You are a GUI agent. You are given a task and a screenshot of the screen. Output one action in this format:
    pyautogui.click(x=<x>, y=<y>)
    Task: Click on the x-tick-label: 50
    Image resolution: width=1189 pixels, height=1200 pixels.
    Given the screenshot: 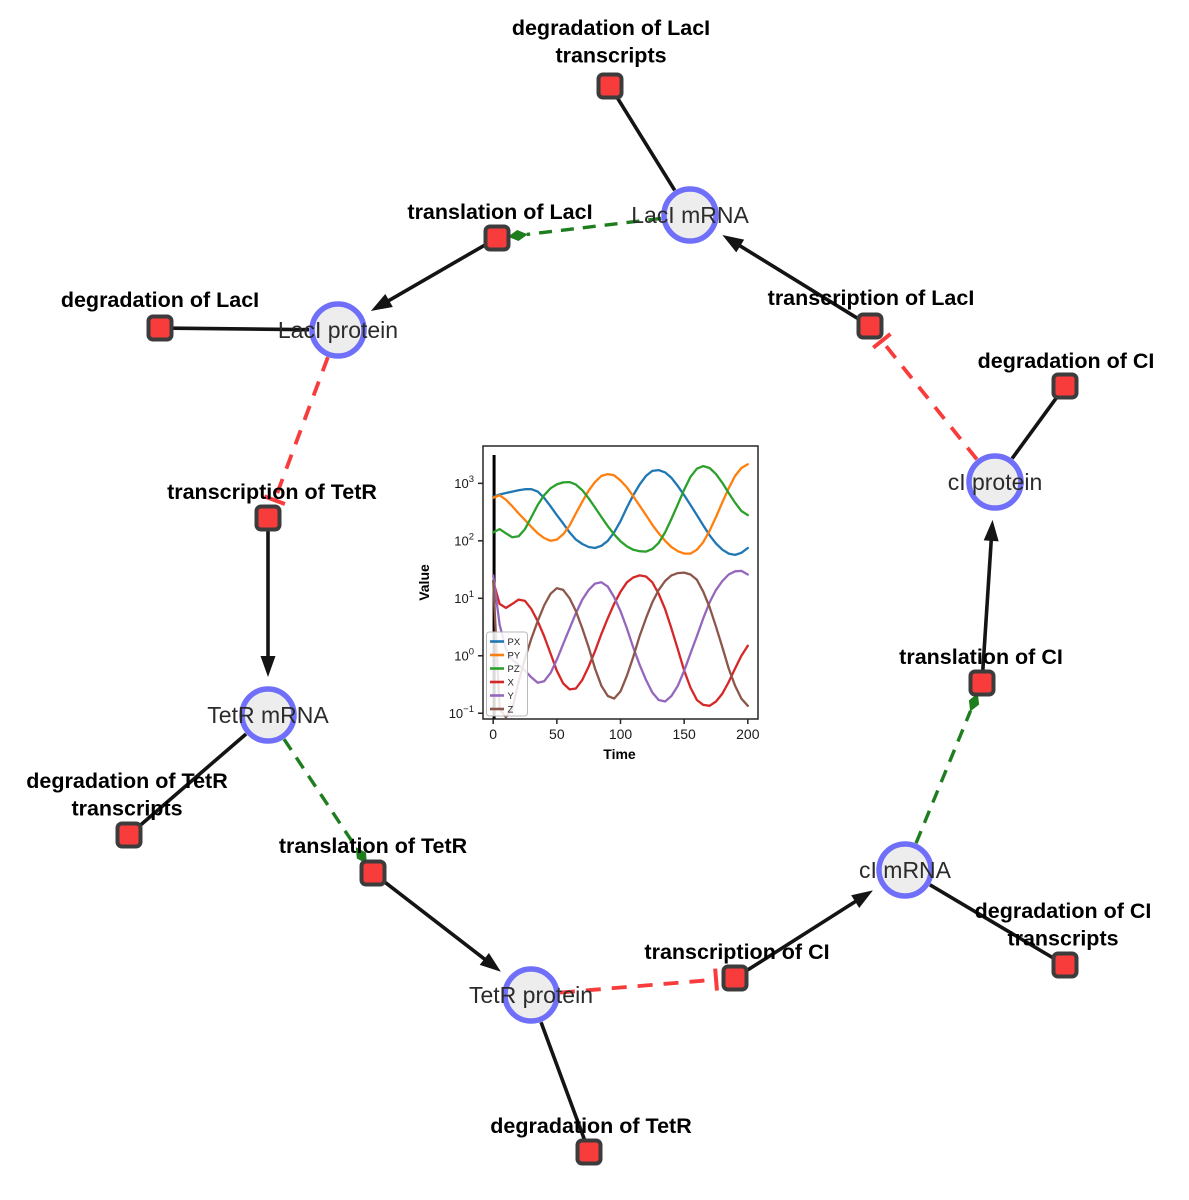 What is the action you would take?
    pyautogui.click(x=557, y=734)
    